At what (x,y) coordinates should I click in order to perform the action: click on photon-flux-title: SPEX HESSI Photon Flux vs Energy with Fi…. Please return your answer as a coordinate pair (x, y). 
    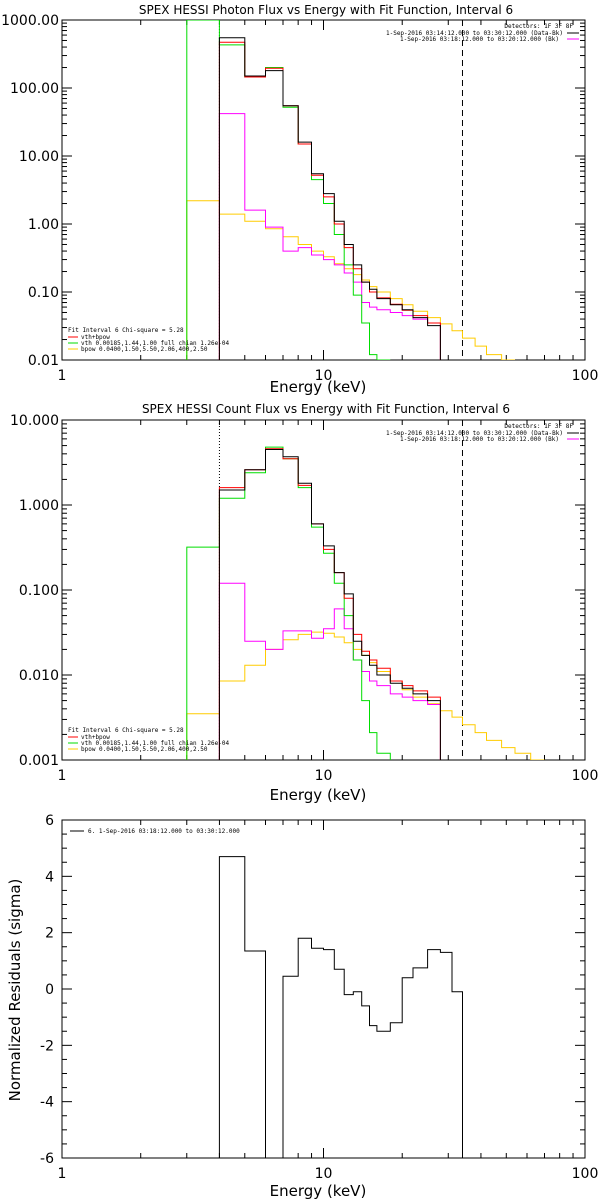
    Looking at the image, I should click on (326, 10).